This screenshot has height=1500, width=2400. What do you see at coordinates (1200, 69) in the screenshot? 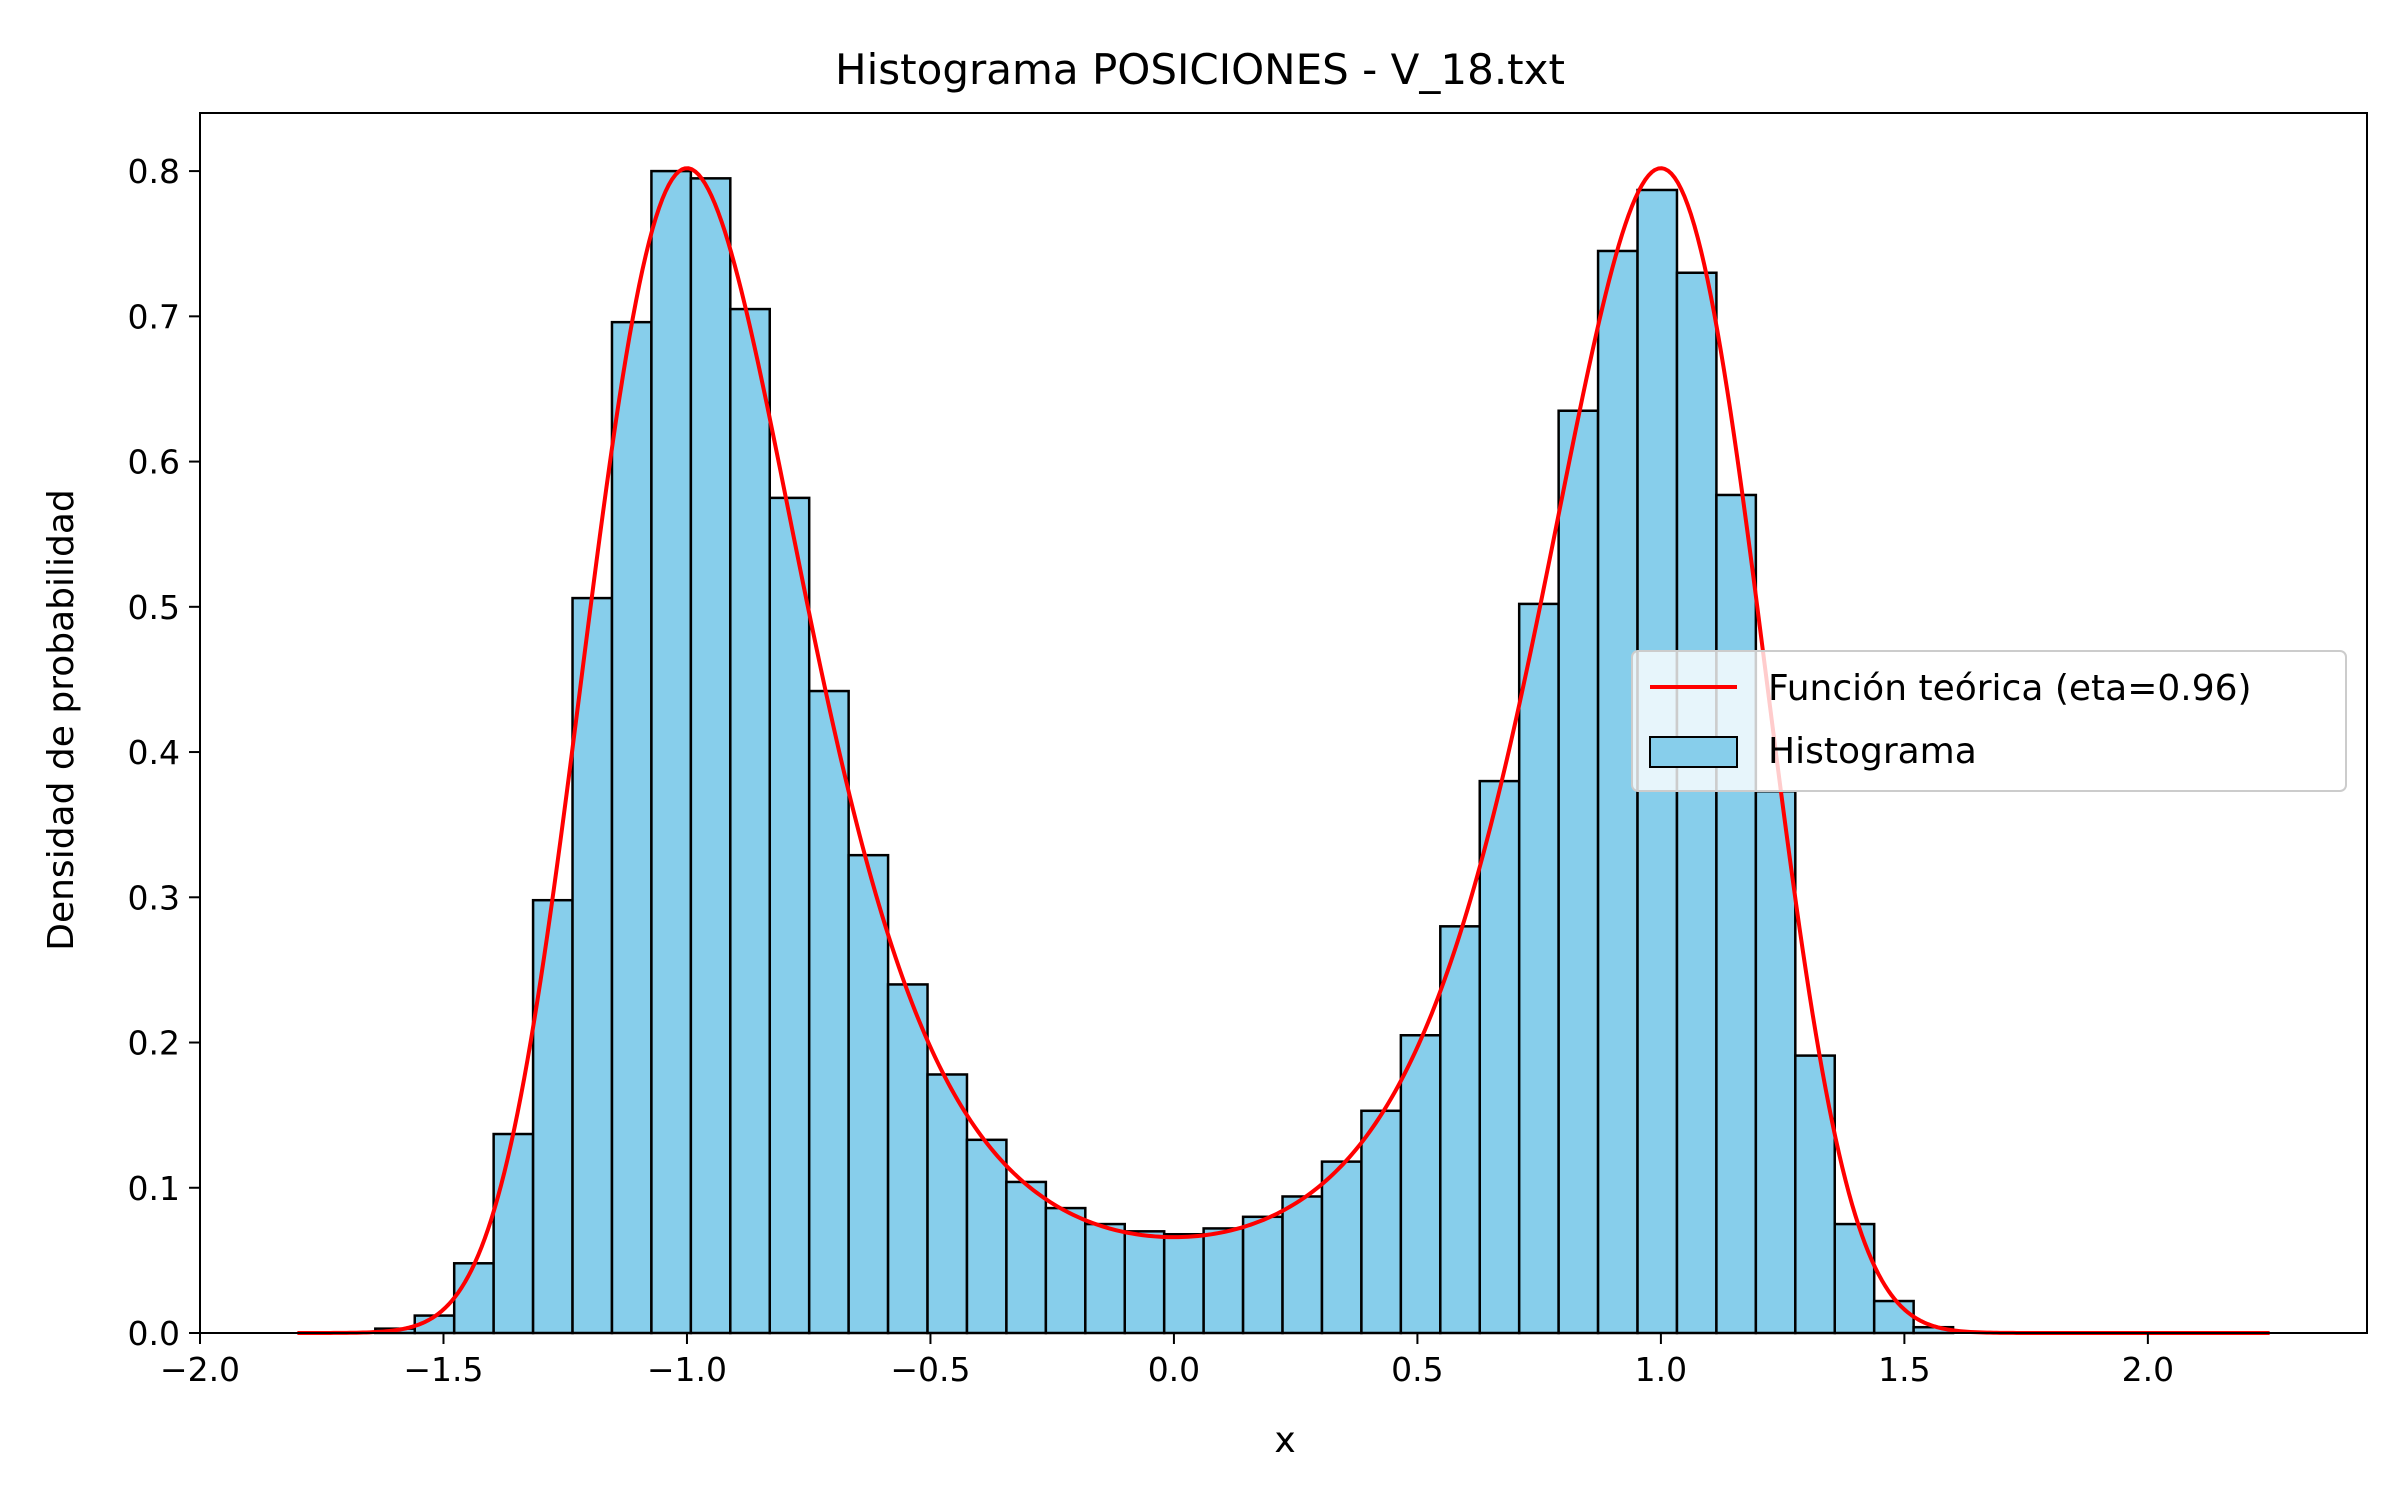
I see `chart-title: Histograma POSICIONES - V_18.txt` at bounding box center [1200, 69].